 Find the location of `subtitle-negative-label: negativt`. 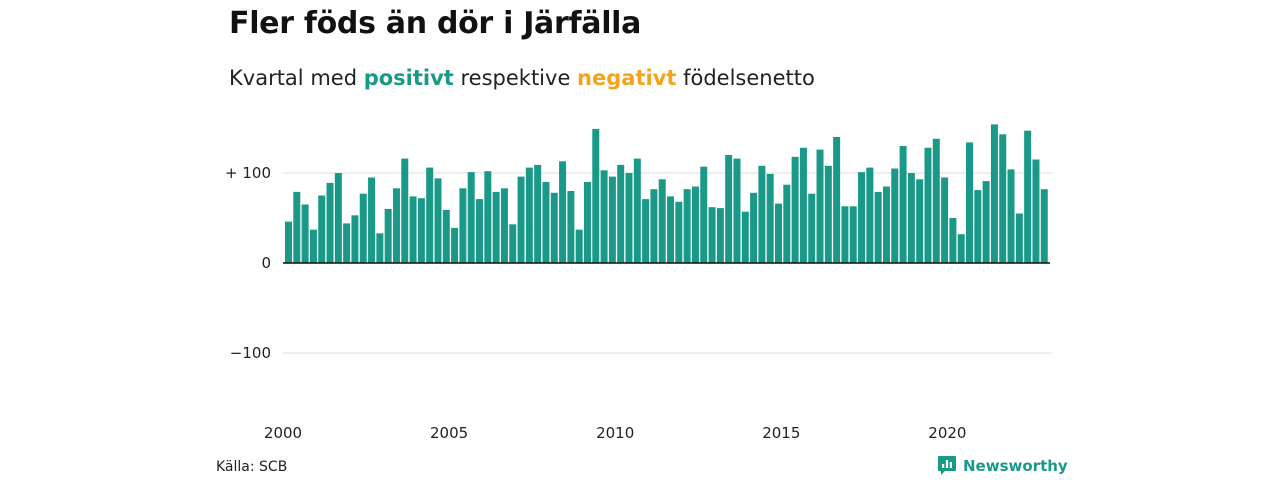

subtitle-negative-label: negativt is located at coordinates (627, 78).